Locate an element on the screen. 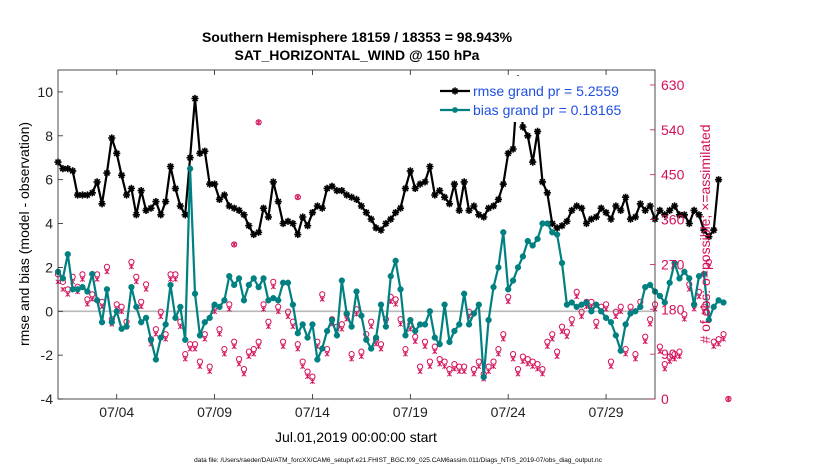 The width and height of the screenshot is (830, 470). y2-tick-label: 0 is located at coordinates (665, 399).